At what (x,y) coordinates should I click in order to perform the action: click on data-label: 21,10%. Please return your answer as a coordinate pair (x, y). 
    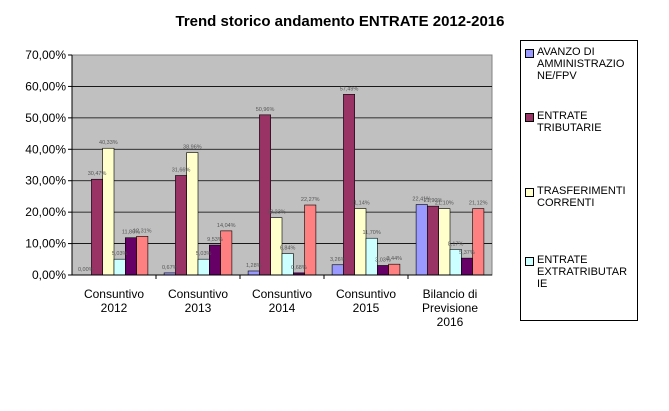
    Looking at the image, I should click on (444, 204).